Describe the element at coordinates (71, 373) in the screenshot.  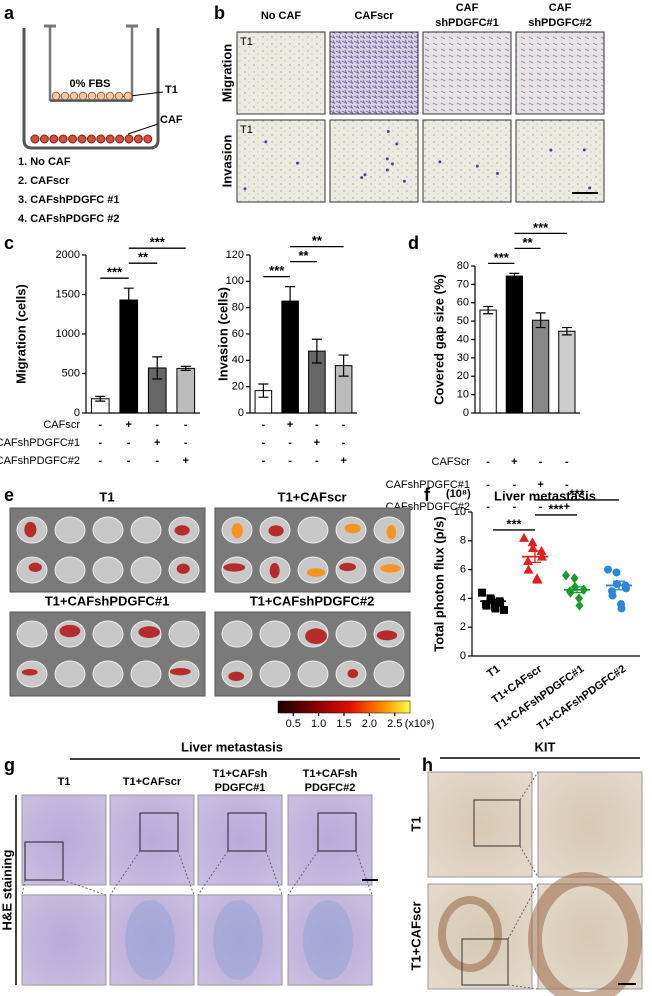
I see `y-tick-label: 500` at that location.